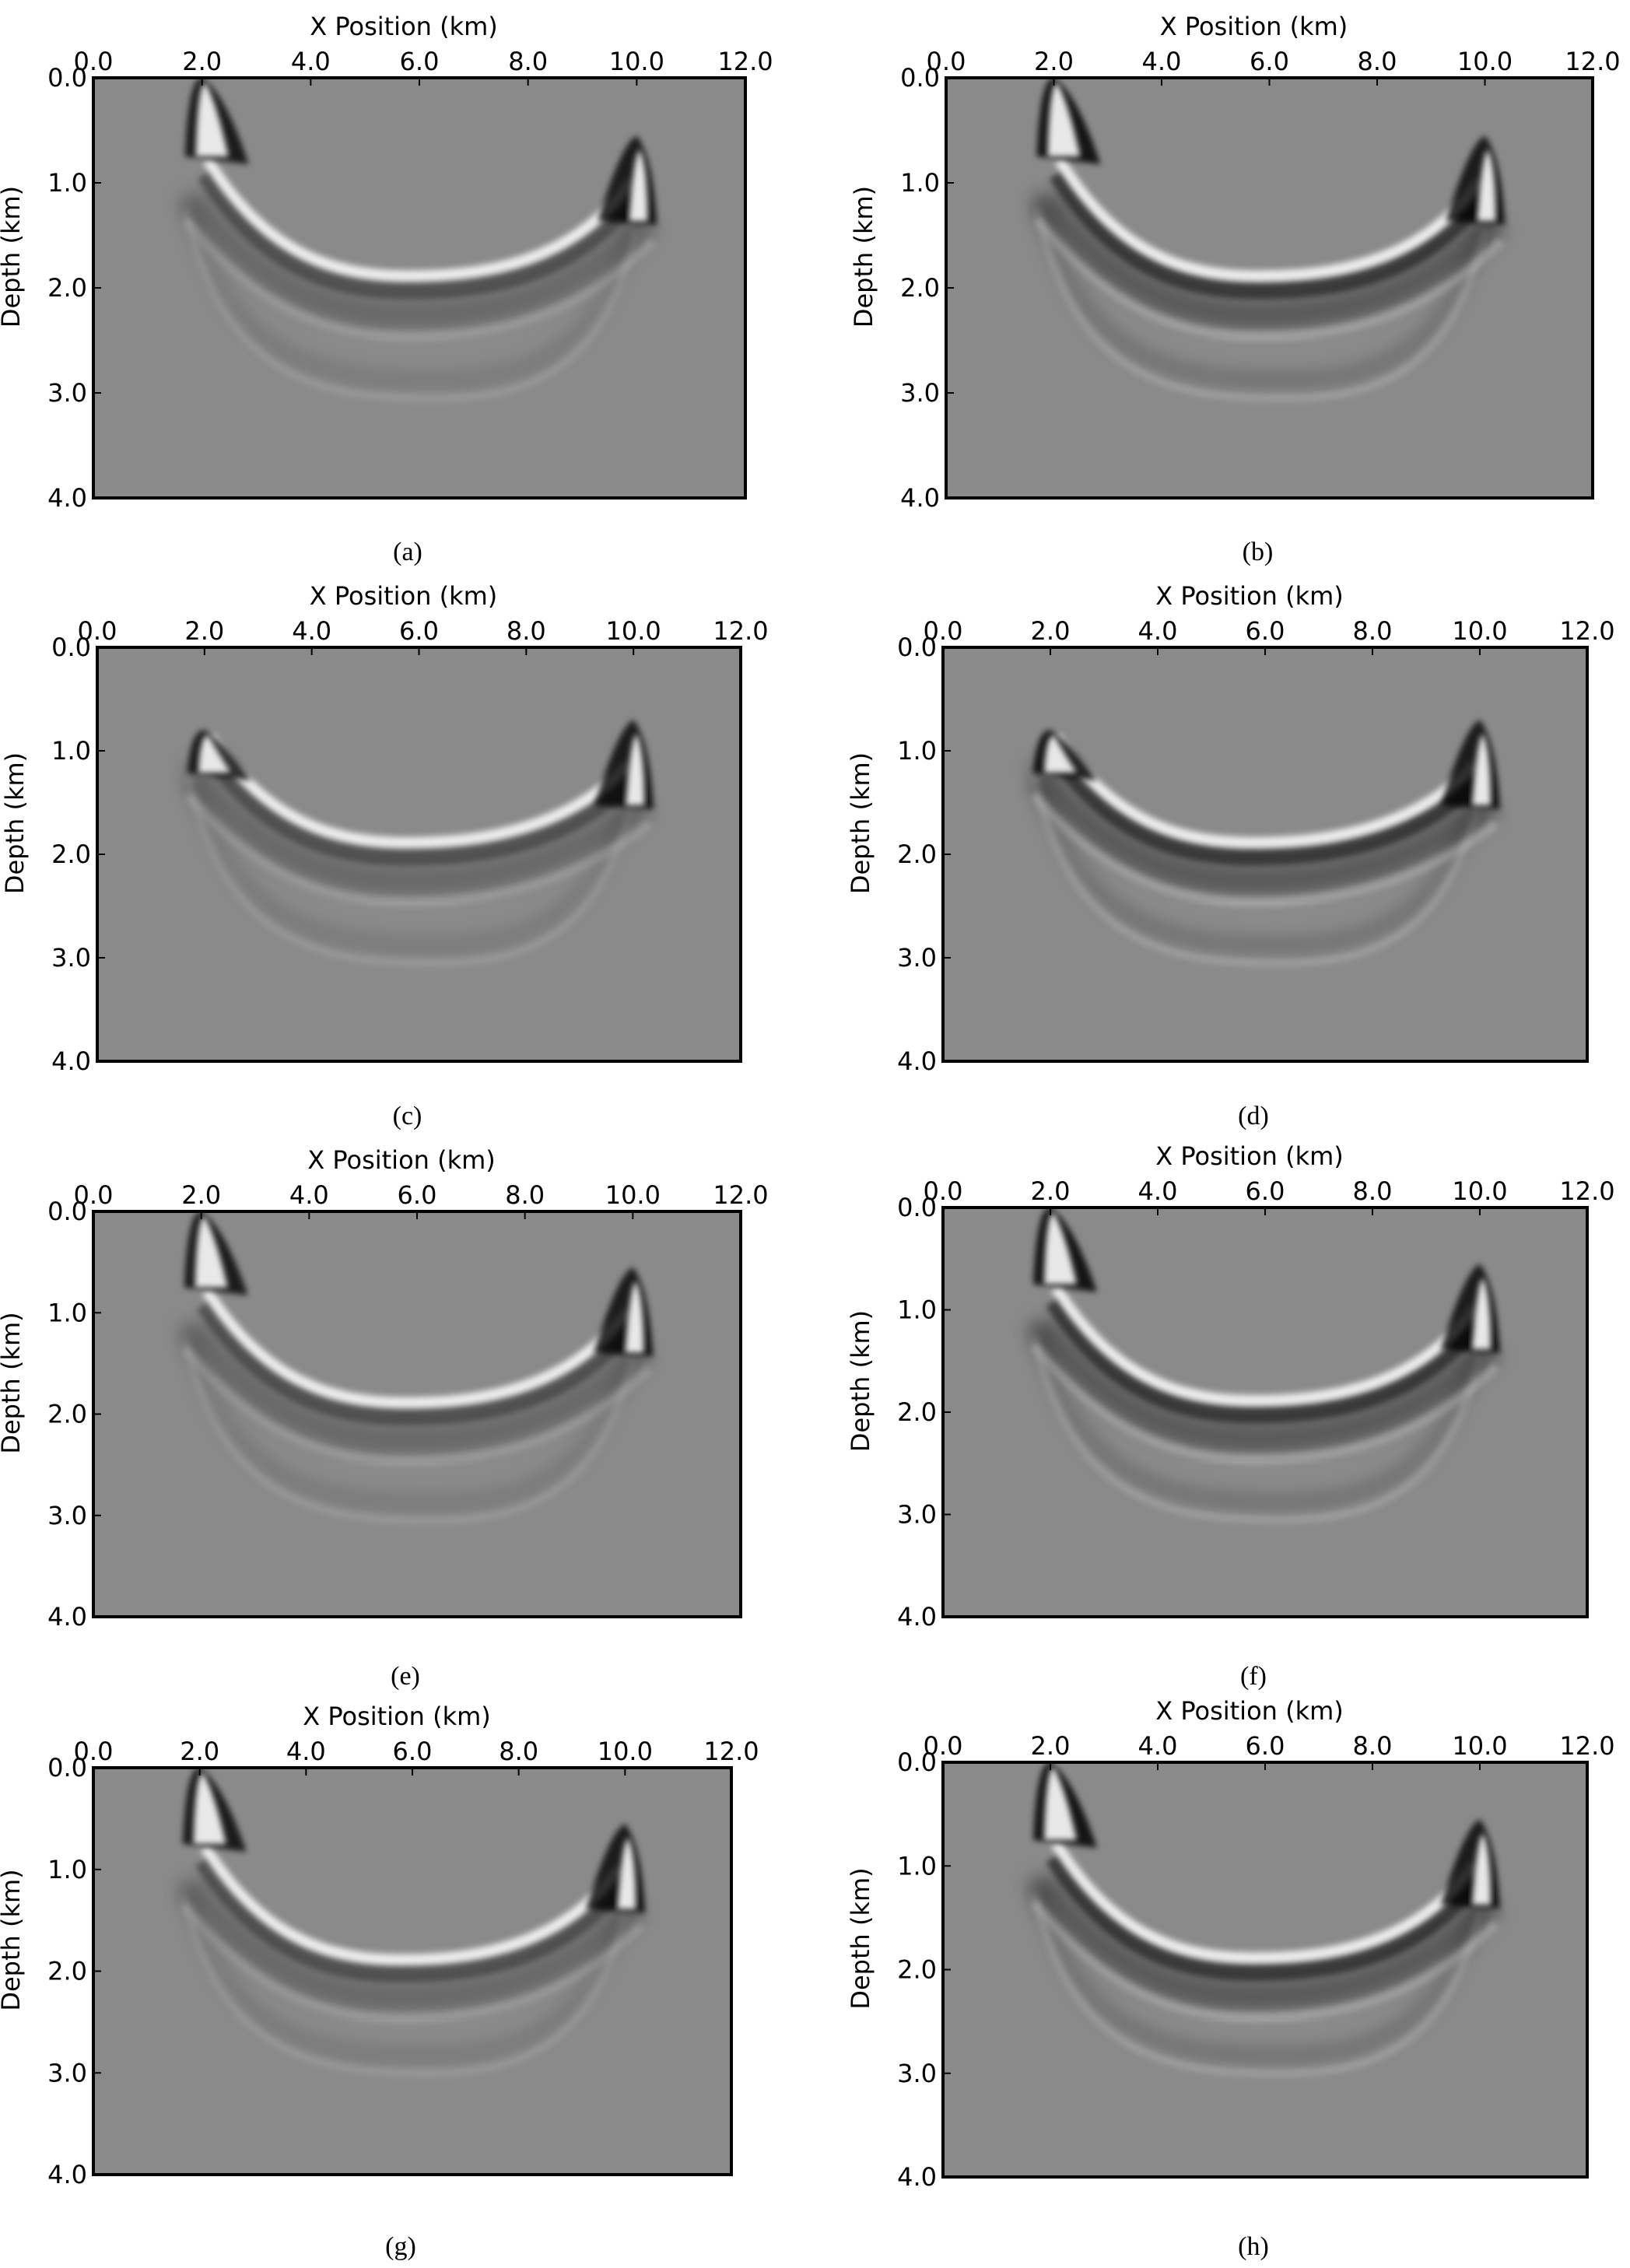 The height and width of the screenshot is (2268, 1630). What do you see at coordinates (408, 552) in the screenshot?
I see `panel-caption: (a)` at bounding box center [408, 552].